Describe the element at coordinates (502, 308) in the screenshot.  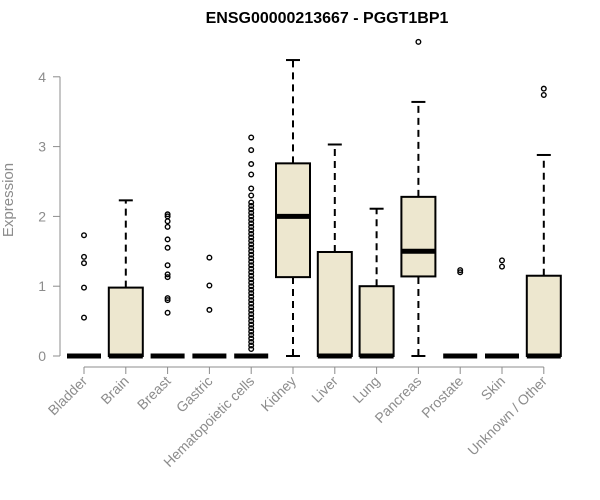
I see `box-skin` at that location.